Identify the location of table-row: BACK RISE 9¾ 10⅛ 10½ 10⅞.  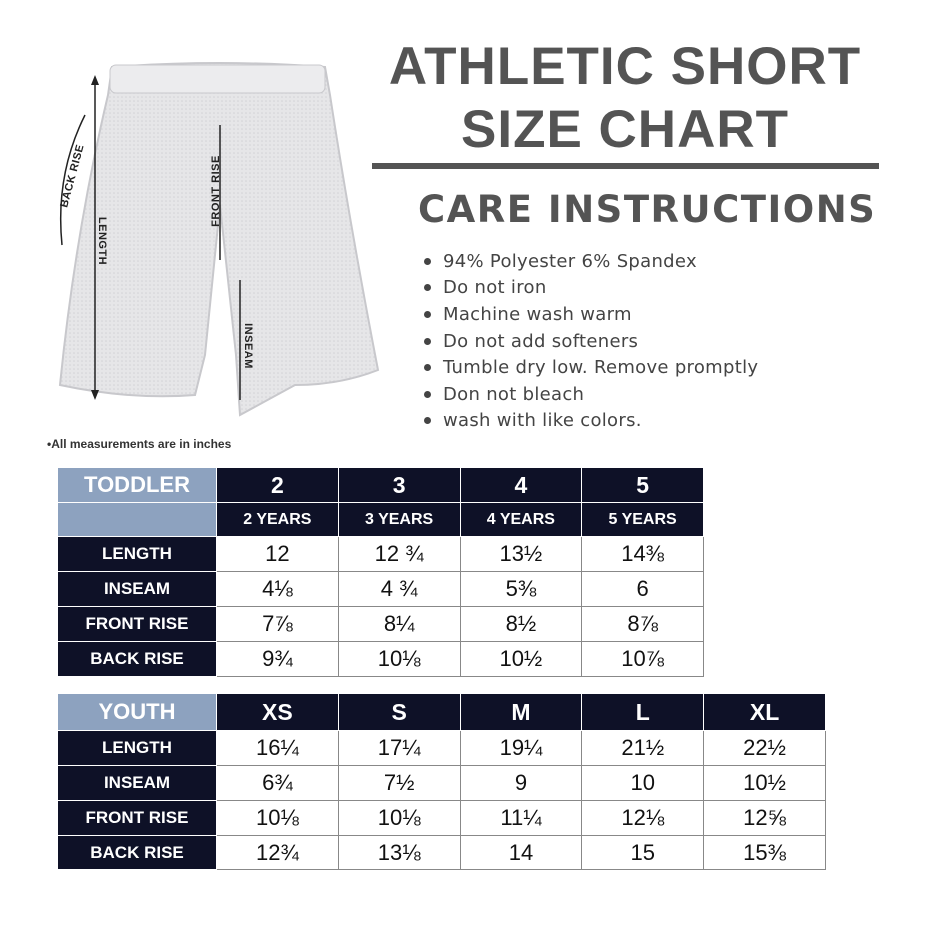
(380, 659).